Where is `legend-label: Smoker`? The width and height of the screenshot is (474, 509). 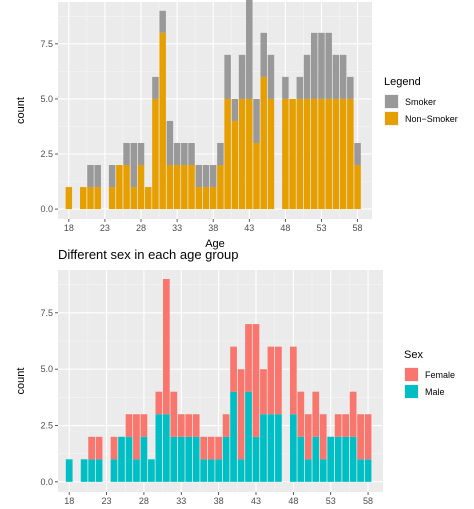 legend-label: Smoker is located at coordinates (420, 102).